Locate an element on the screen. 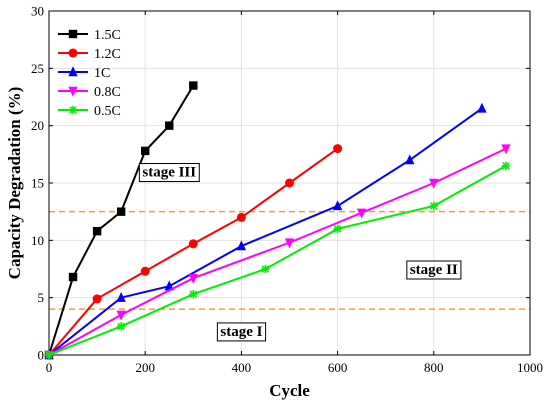 The width and height of the screenshot is (550, 405). legend-item-0.5C: 0.5C is located at coordinates (89, 111).